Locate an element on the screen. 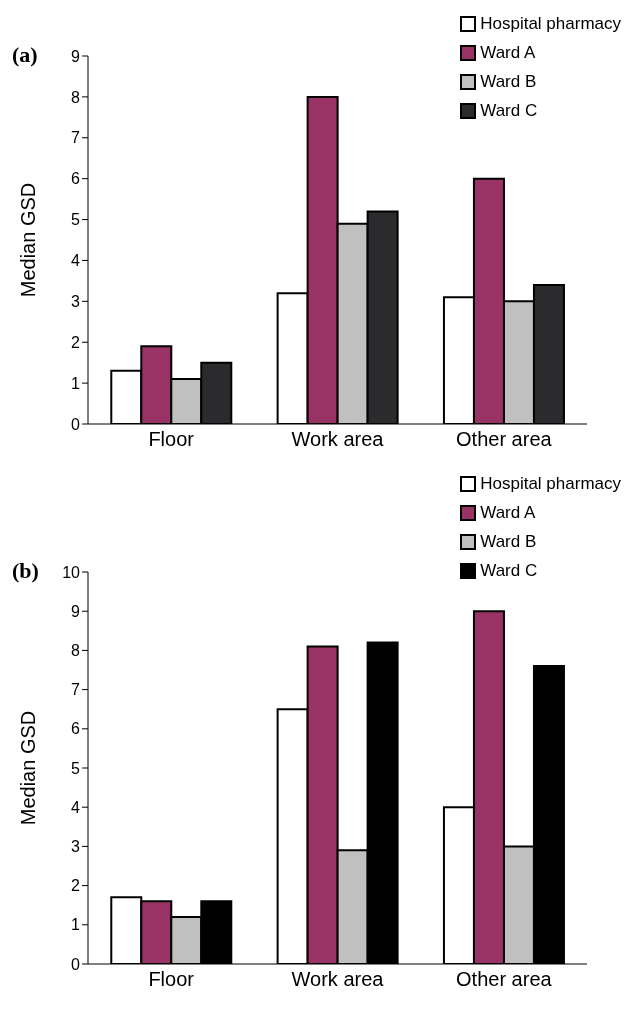  y-tick-label: 10 is located at coordinates (71, 572).